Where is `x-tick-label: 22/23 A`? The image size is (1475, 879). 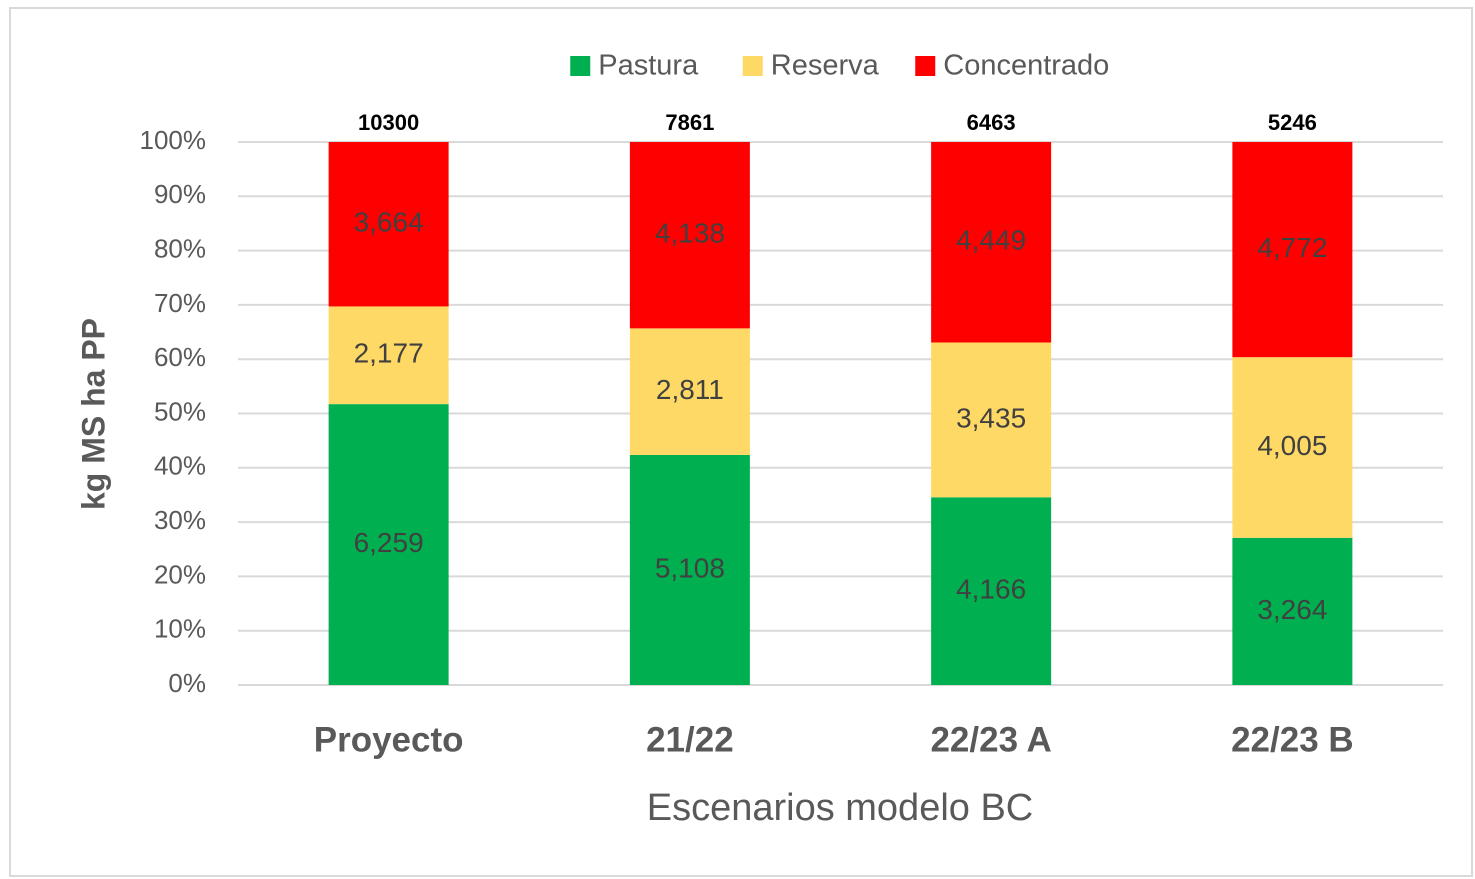 x-tick-label: 22/23 A is located at coordinates (990, 739).